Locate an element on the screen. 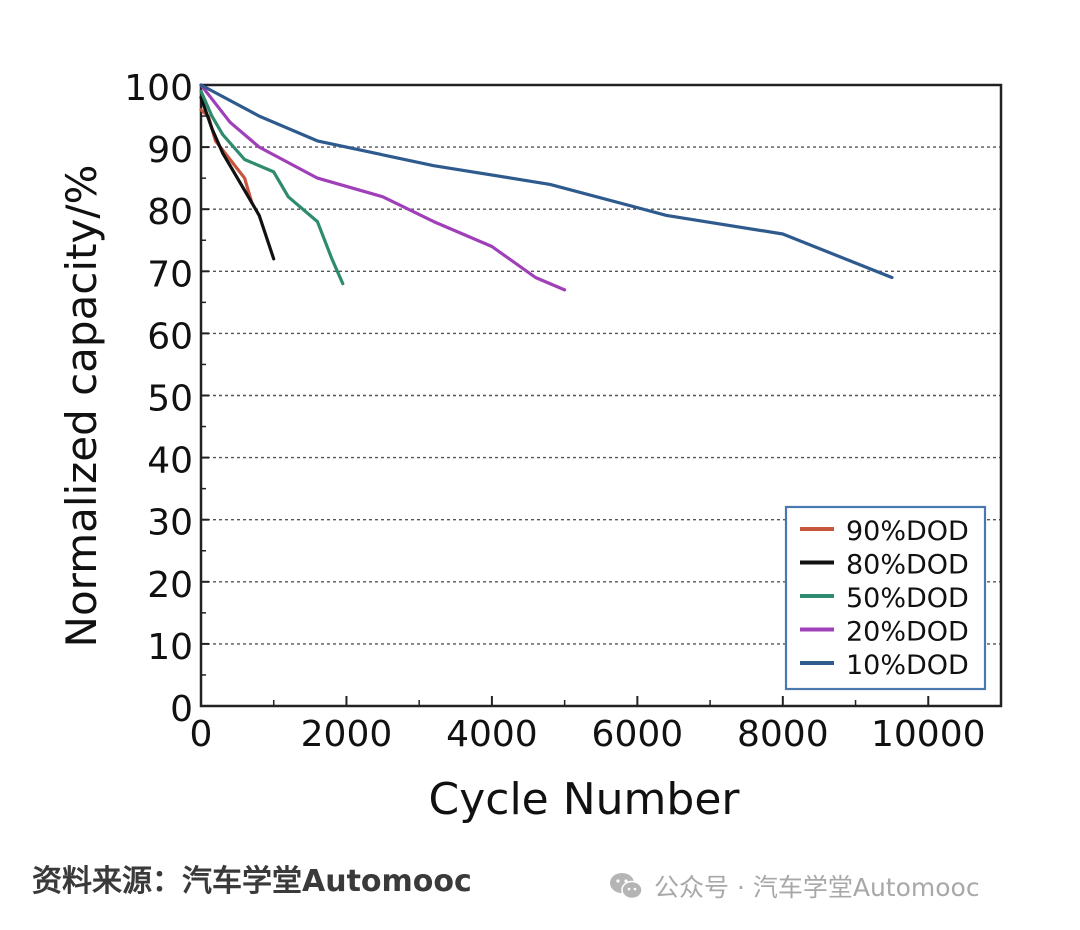 The height and width of the screenshot is (930, 1080). series-line-20pct-dod is located at coordinates (383, 187).